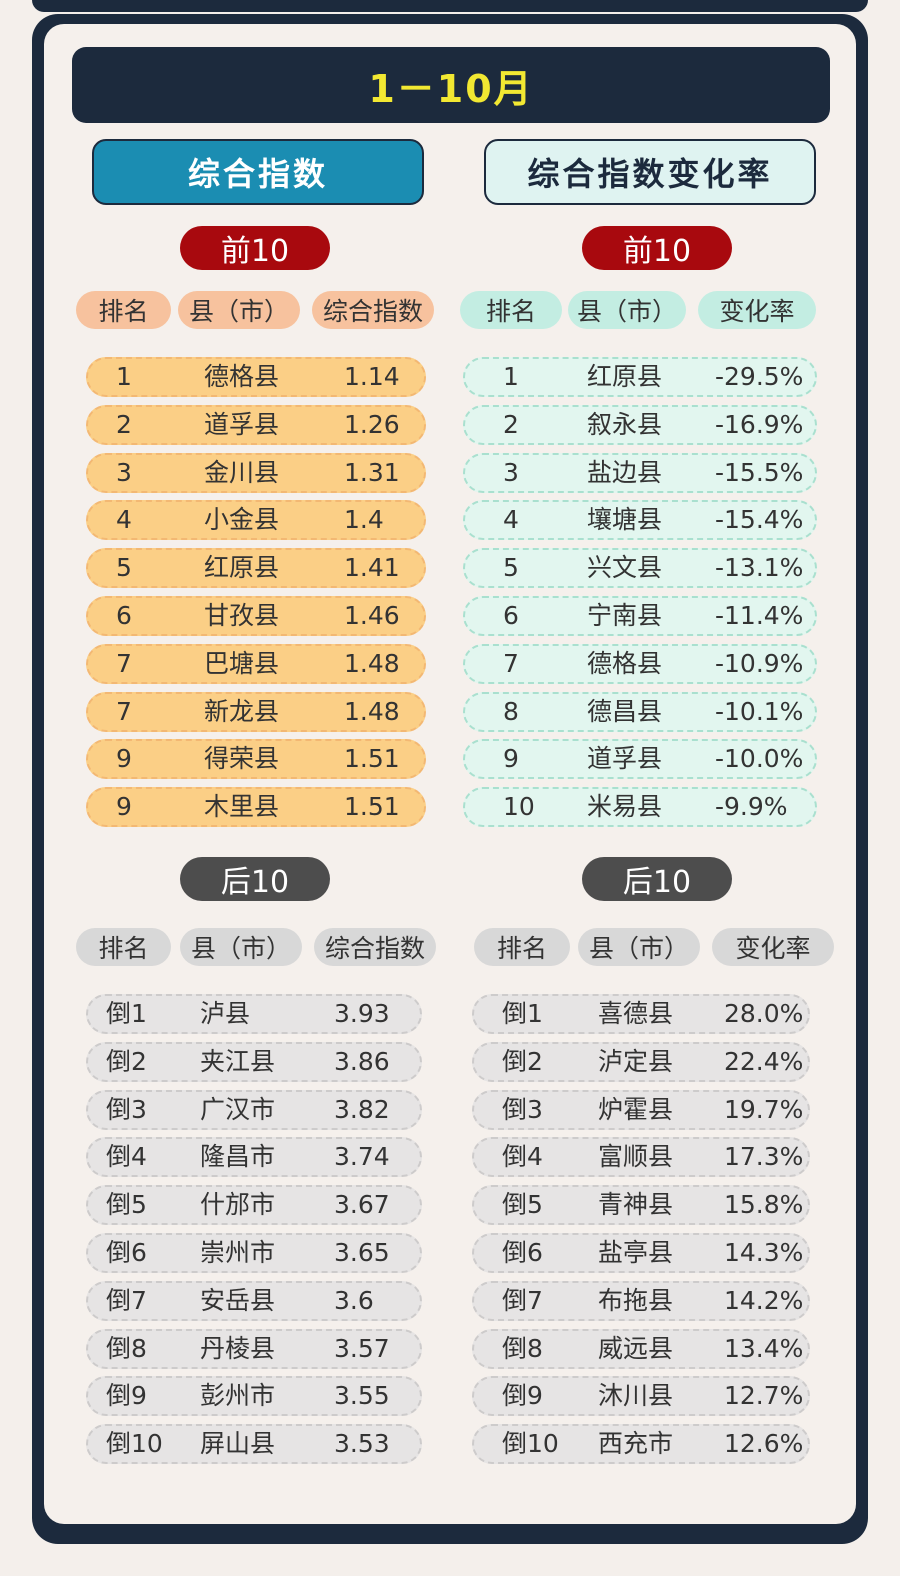 The width and height of the screenshot is (900, 1576). Describe the element at coordinates (636, 1444) in the screenshot. I see `county-cell: 西充市` at that location.